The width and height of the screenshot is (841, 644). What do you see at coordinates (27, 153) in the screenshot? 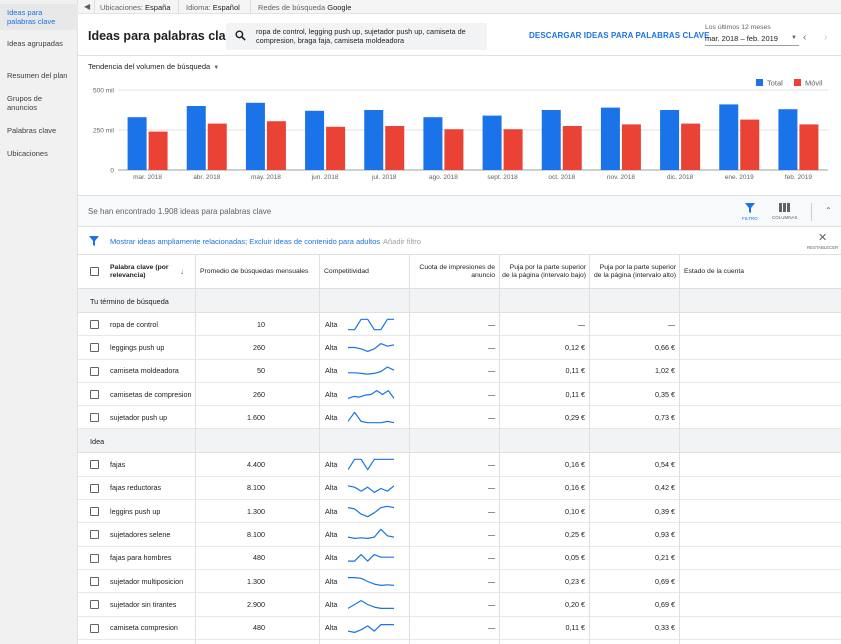
I see `sidebar-item-locations: Ubicaciones` at bounding box center [27, 153].